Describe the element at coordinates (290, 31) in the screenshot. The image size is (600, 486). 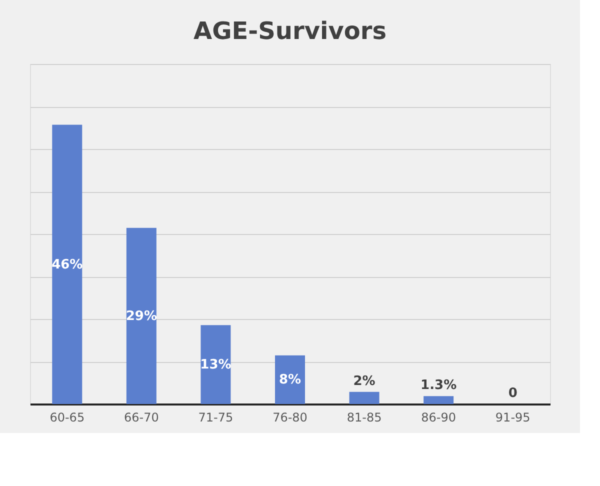
I see `chart-title: AGE-Survivors` at that location.